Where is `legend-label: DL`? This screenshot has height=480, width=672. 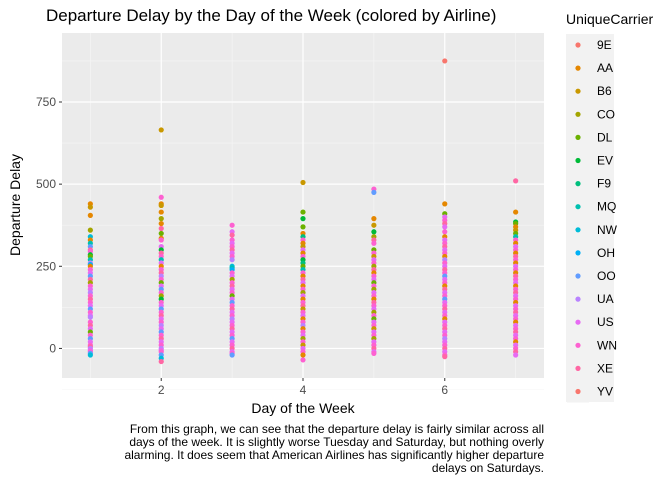 legend-label: DL is located at coordinates (605, 137).